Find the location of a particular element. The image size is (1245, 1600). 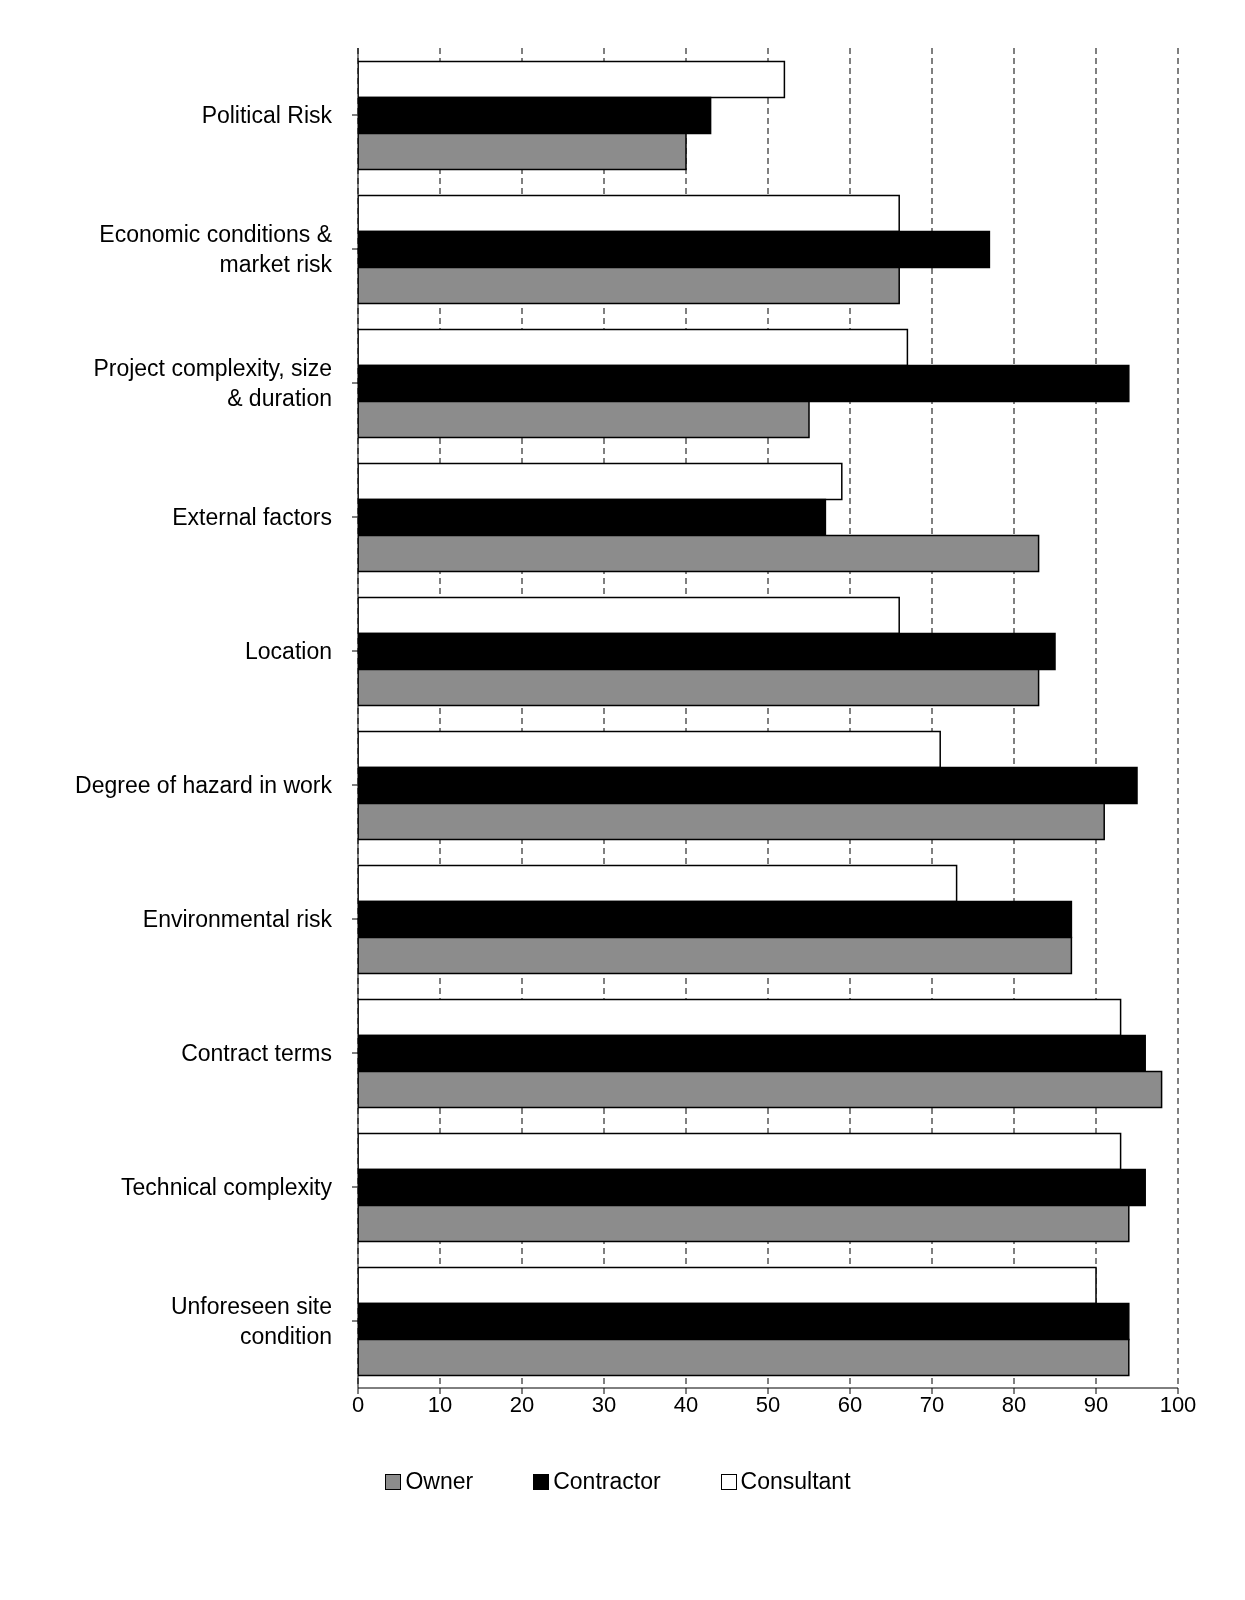

x-tick-label: 50 is located at coordinates (768, 1404).